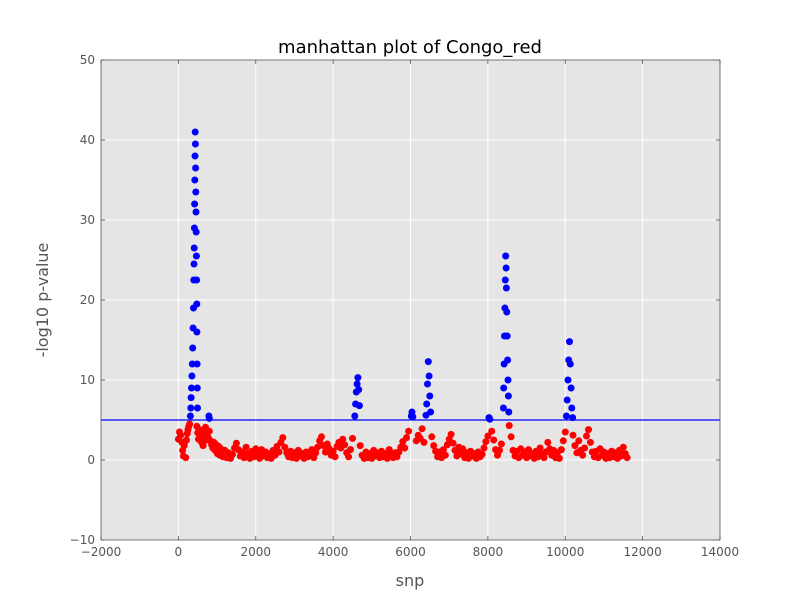 Image resolution: width=800 pixels, height=604 pixels. I want to click on x-tick-label: 12000, so click(643, 552).